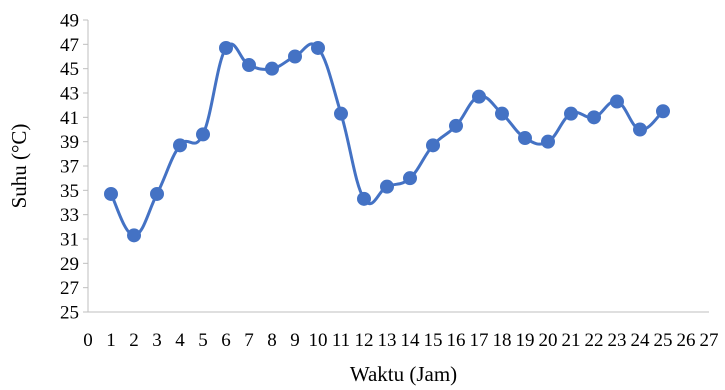 The width and height of the screenshot is (725, 390). What do you see at coordinates (69, 288) in the screenshot?
I see `y-tick-label: 27` at bounding box center [69, 288].